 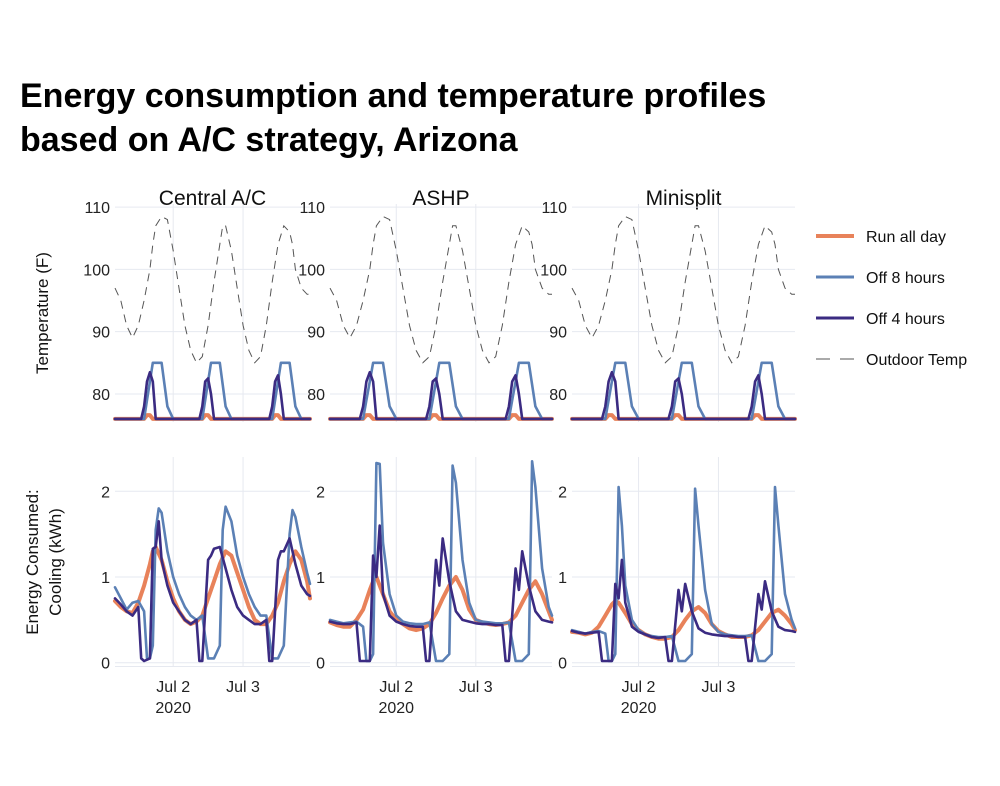 What do you see at coordinates (101, 333) in the screenshot?
I see `y-tick-r1-c1-90: 90` at bounding box center [101, 333].